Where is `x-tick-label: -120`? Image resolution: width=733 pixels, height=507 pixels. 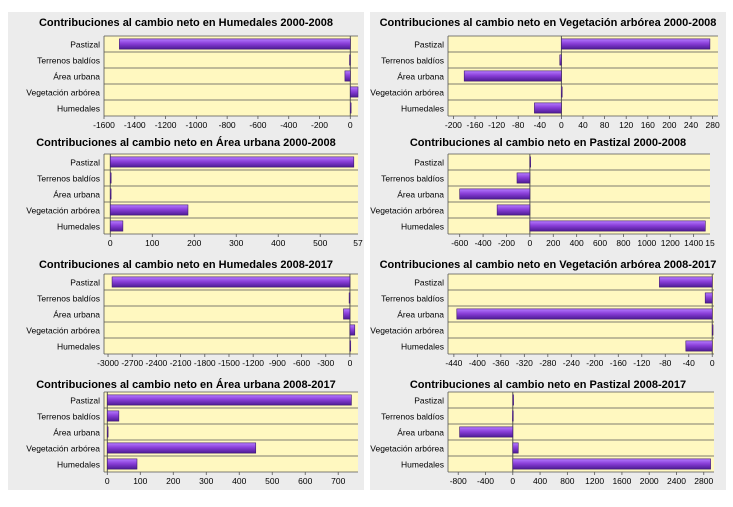 x-tick-label: -120 is located at coordinates (641, 363).